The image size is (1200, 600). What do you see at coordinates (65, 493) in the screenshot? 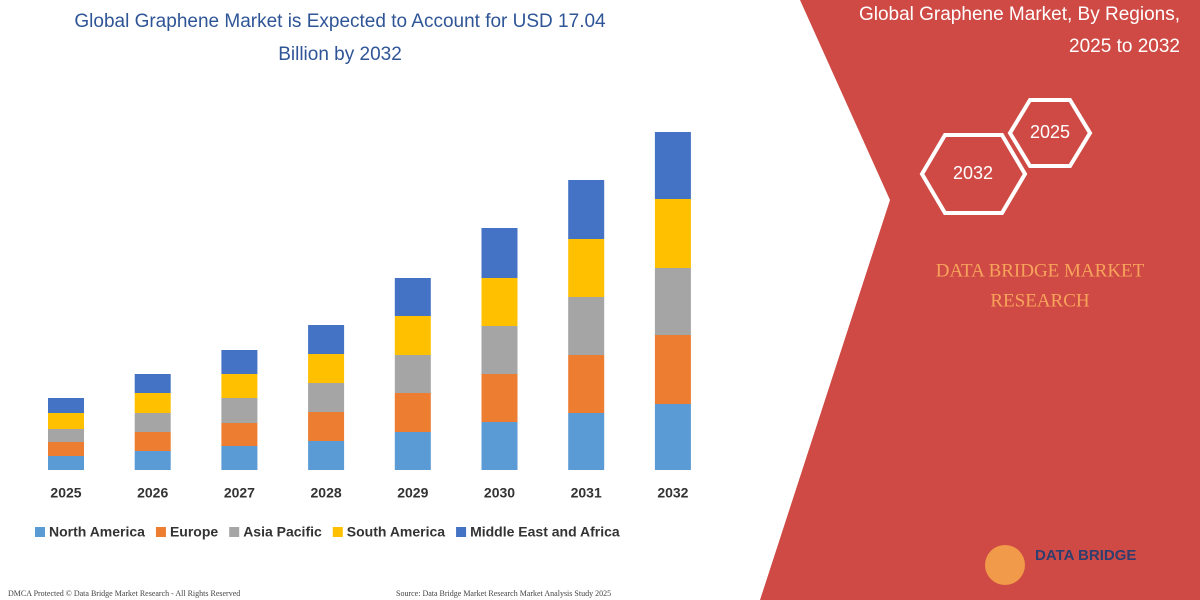
I see `x-tick-label: 2025` at bounding box center [65, 493].